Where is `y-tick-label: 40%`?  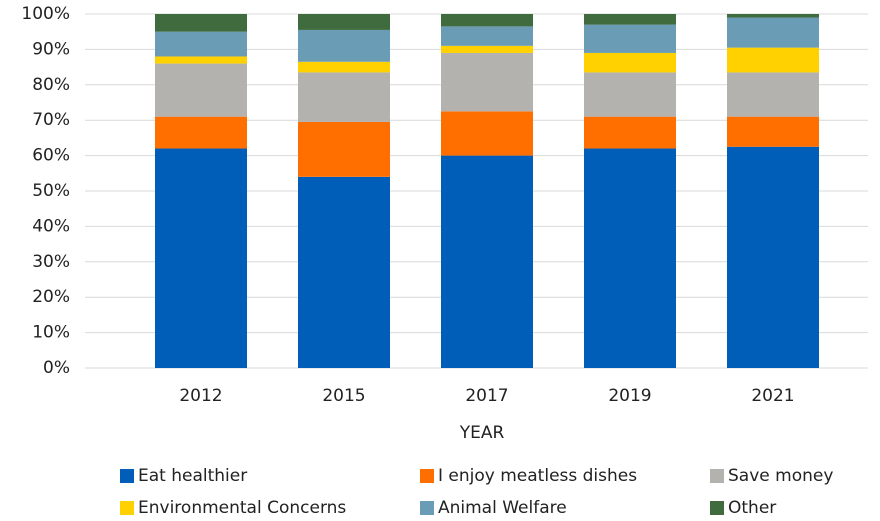 y-tick-label: 40% is located at coordinates (51, 226).